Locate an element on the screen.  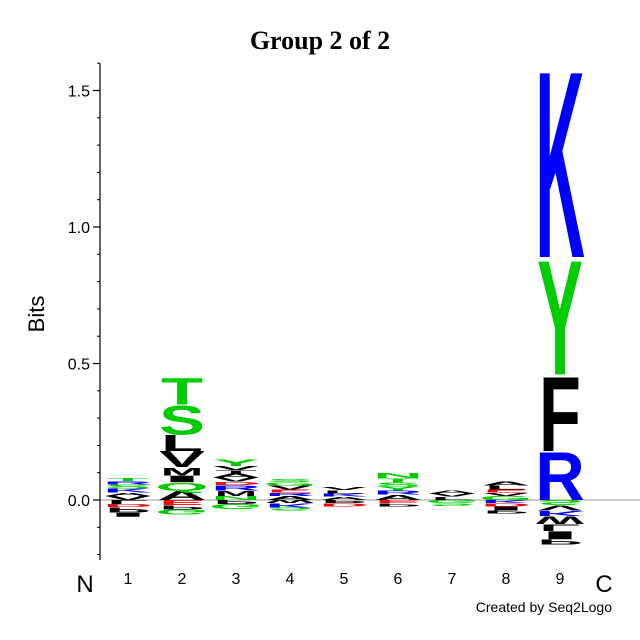
y-tick-label: 1.5 is located at coordinates (79, 92).